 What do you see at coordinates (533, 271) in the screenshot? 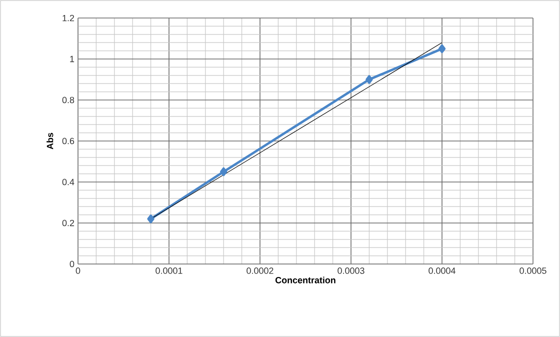
I see `x-tick-label: 0.0005` at bounding box center [533, 271].